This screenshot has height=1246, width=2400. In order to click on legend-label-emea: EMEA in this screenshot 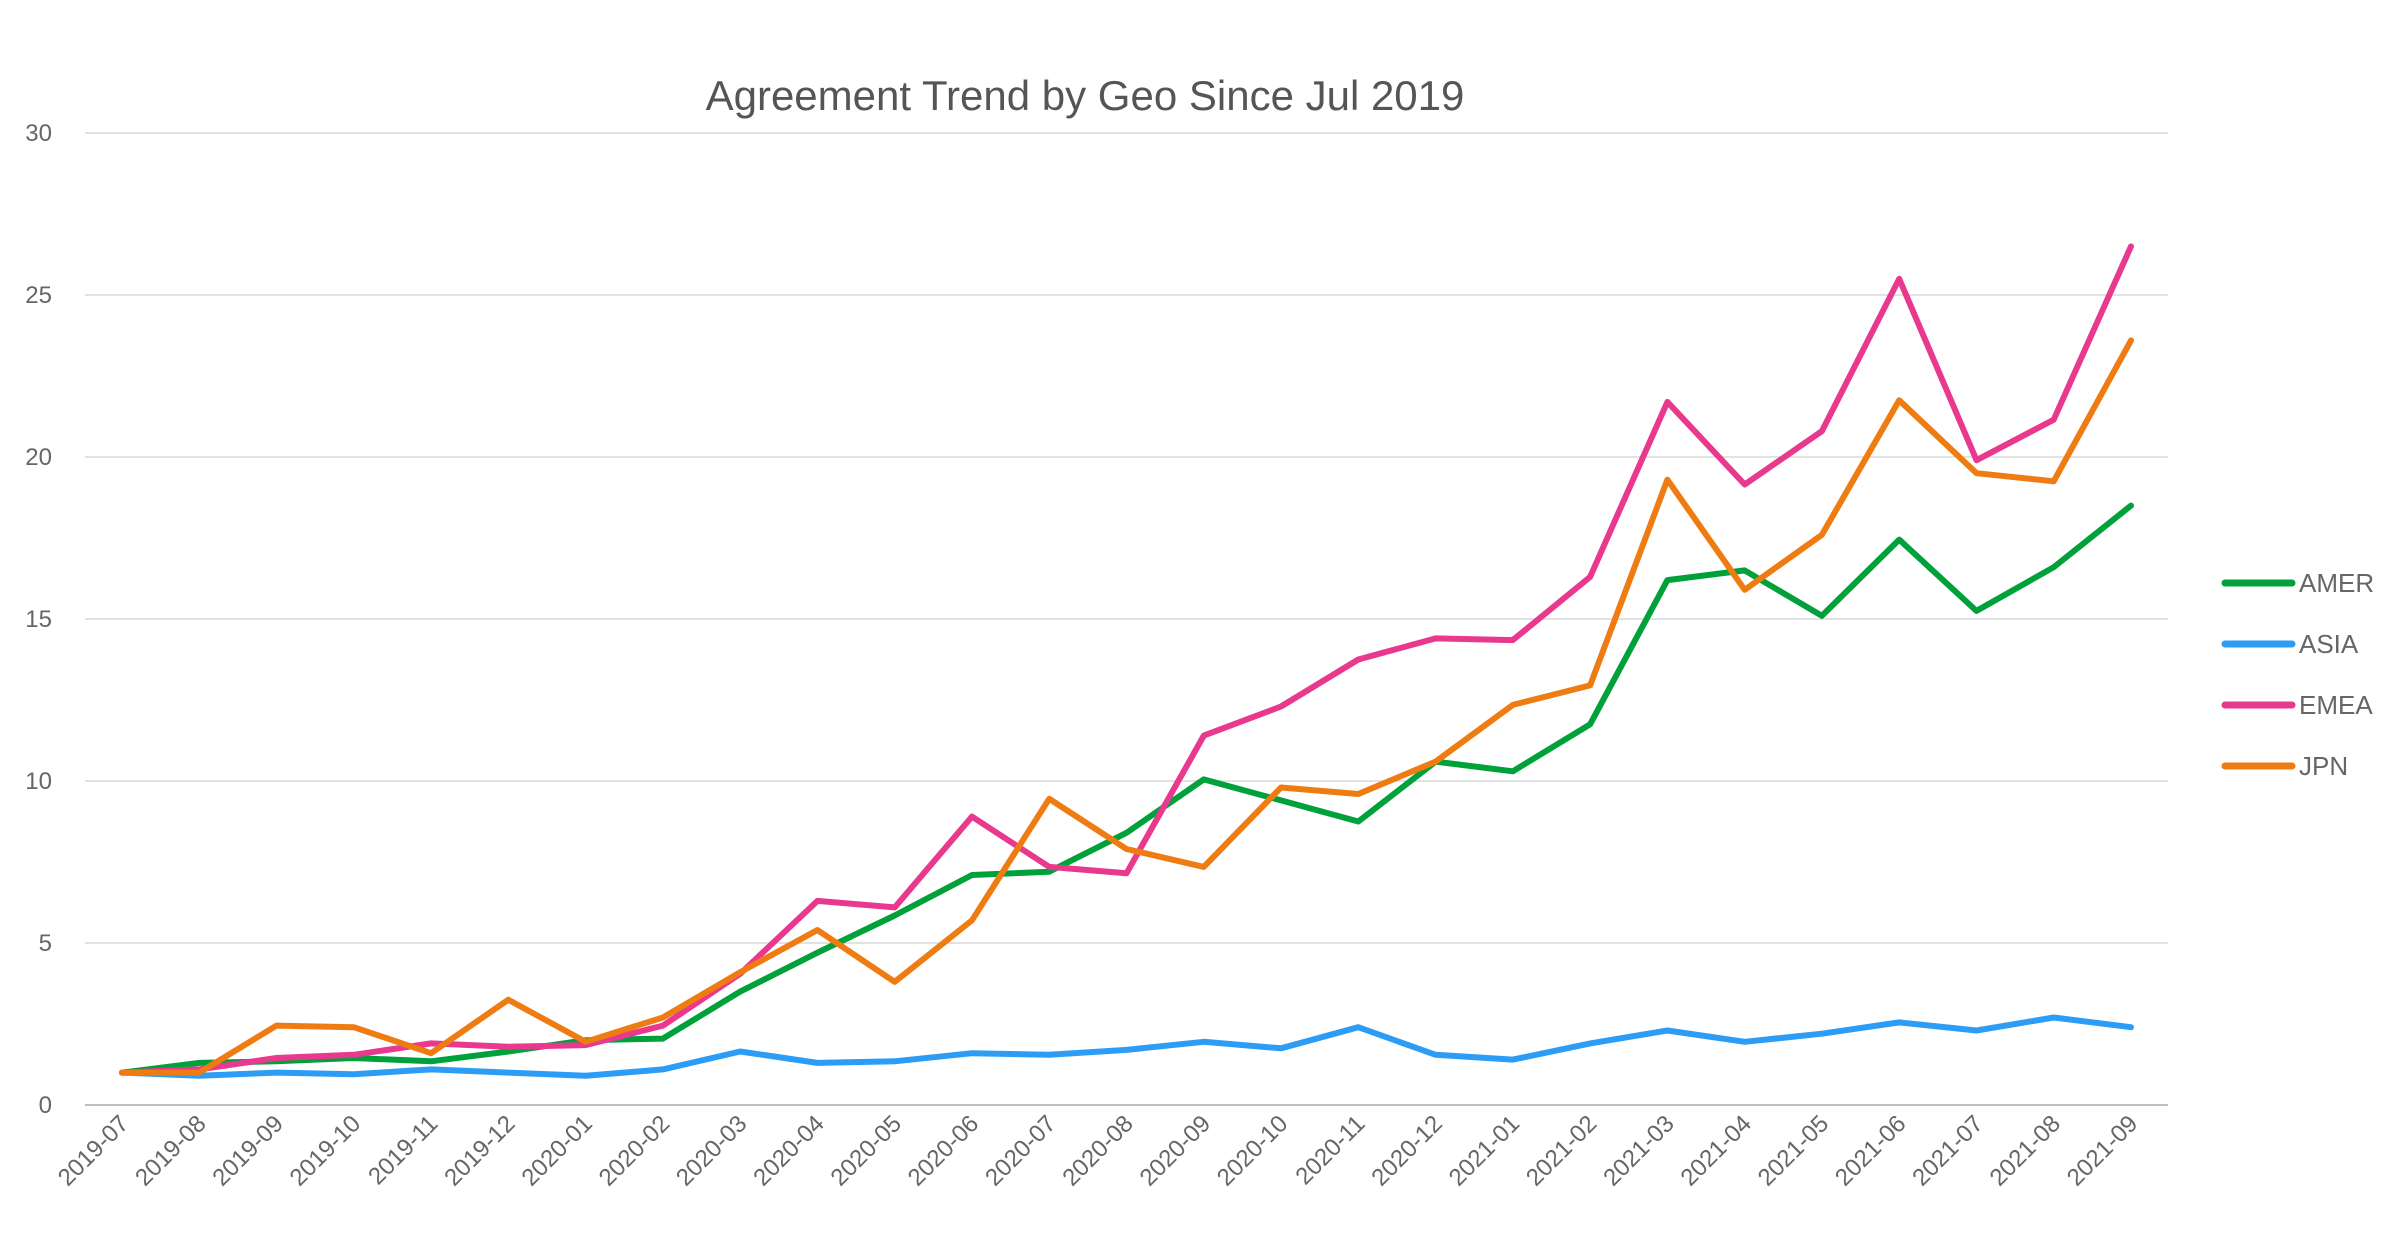, I will do `click(2336, 705)`.